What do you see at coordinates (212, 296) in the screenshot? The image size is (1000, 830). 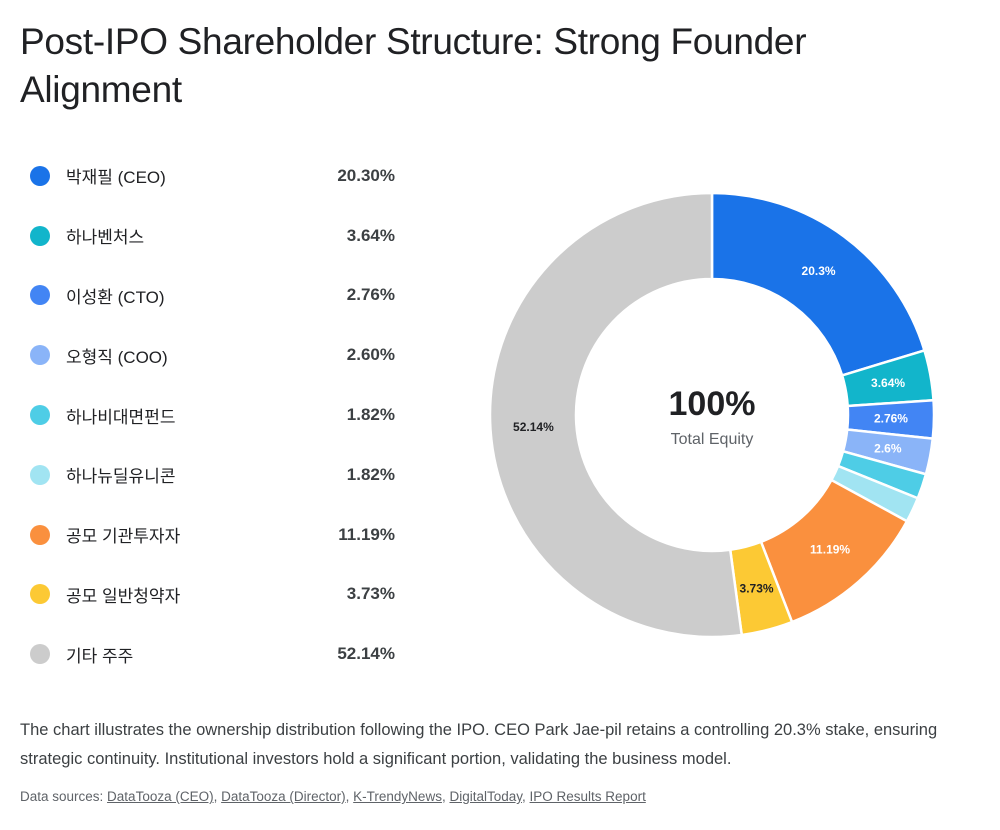 I see `legend-item: 이성환 (CTO) 2.76%` at bounding box center [212, 296].